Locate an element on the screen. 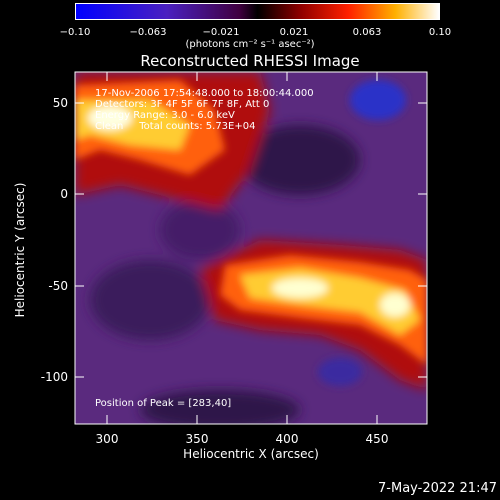  colorbar-tick: 0.021 is located at coordinates (294, 32).